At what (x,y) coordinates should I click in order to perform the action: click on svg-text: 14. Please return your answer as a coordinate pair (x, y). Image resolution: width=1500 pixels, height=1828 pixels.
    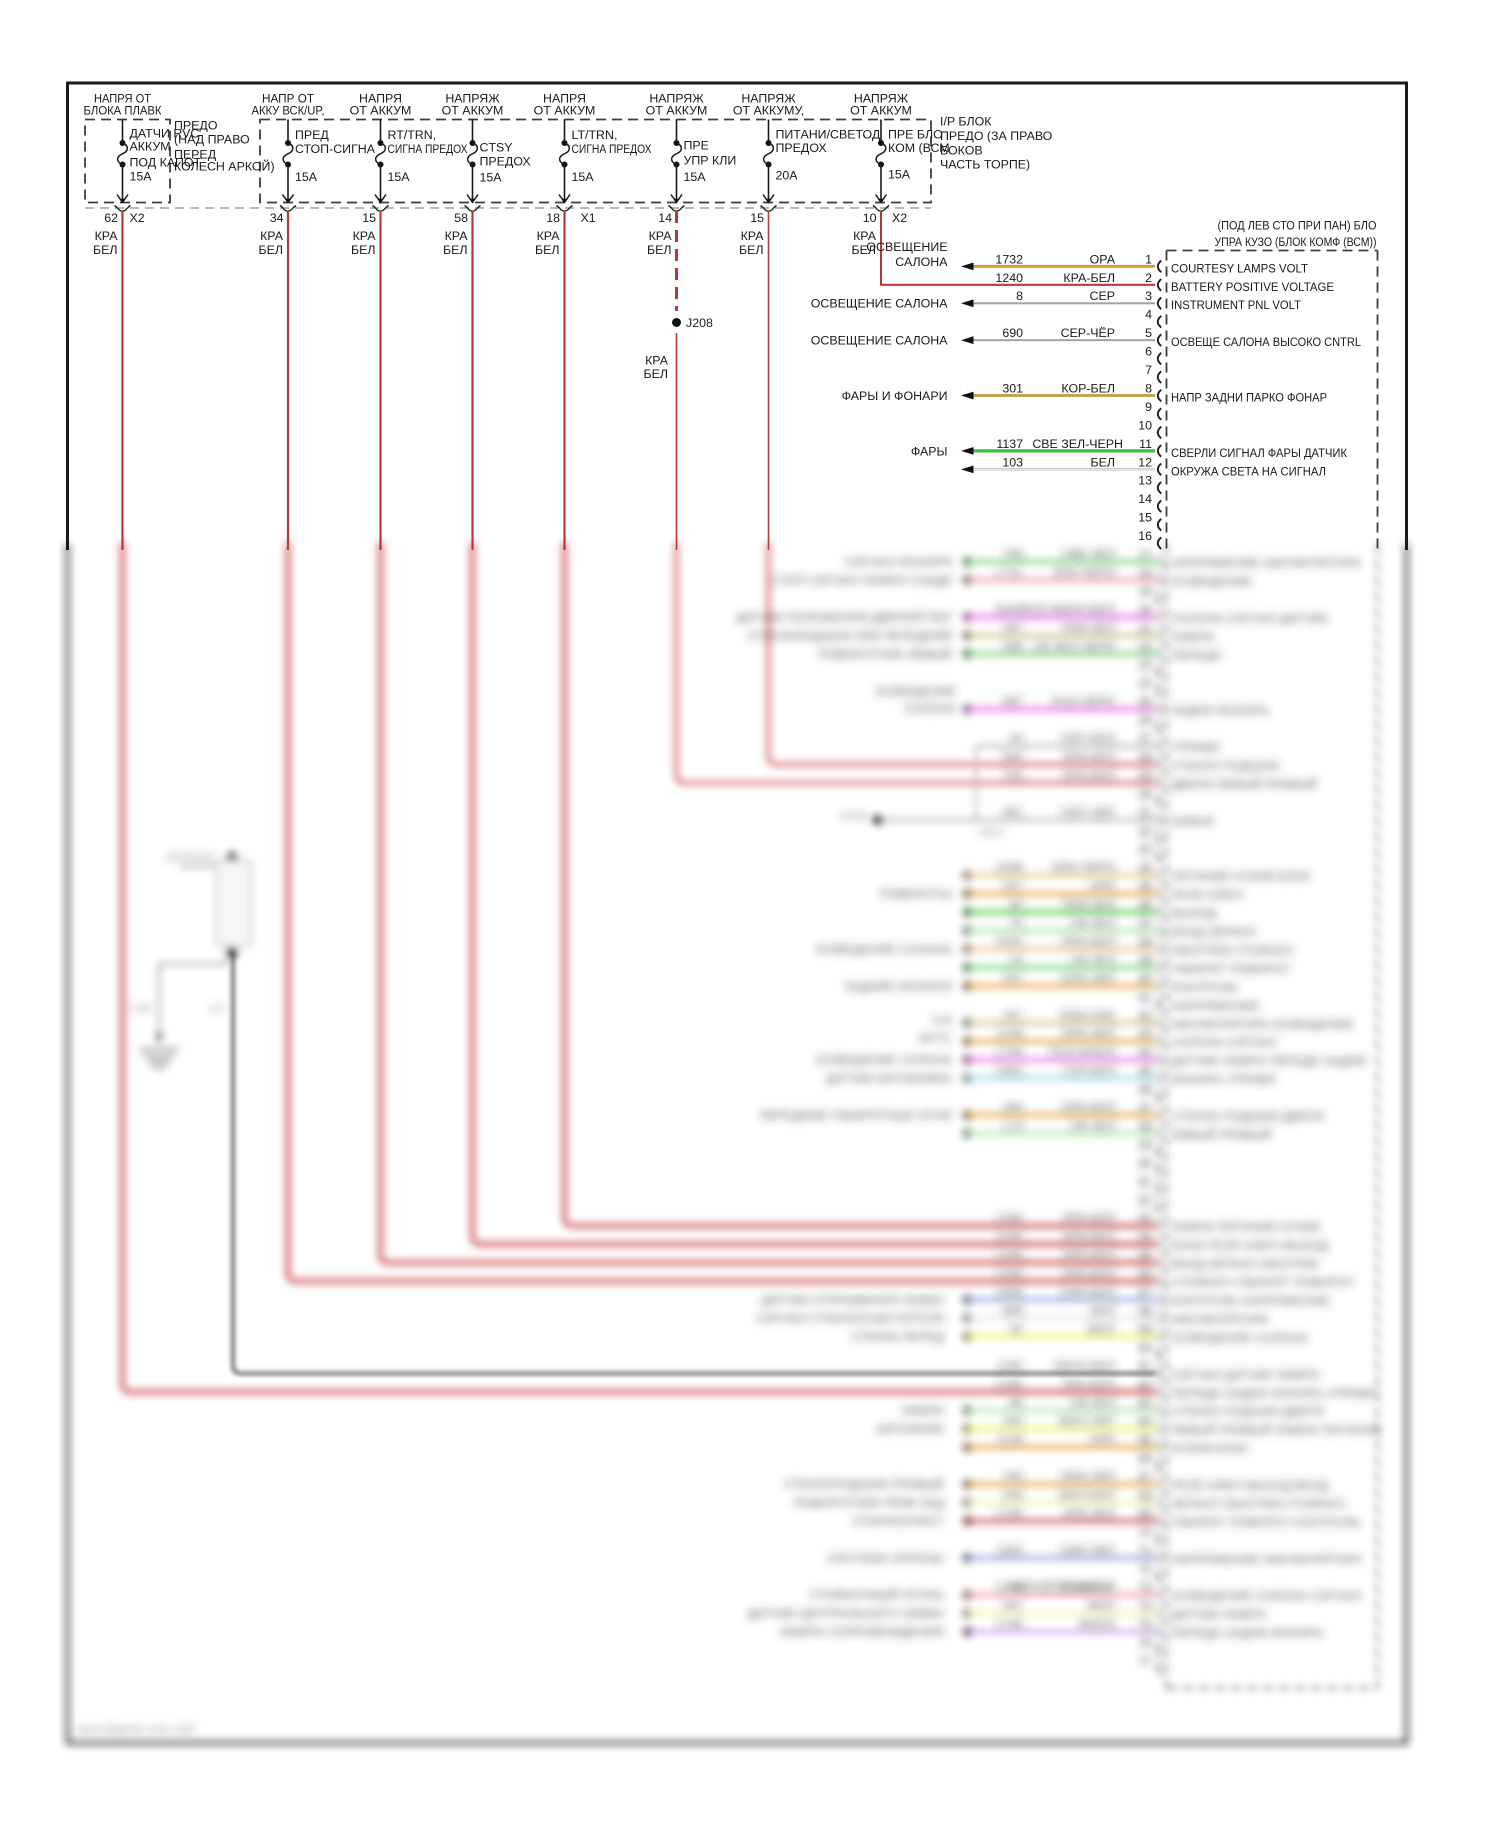
    Looking at the image, I should click on (665, 218).